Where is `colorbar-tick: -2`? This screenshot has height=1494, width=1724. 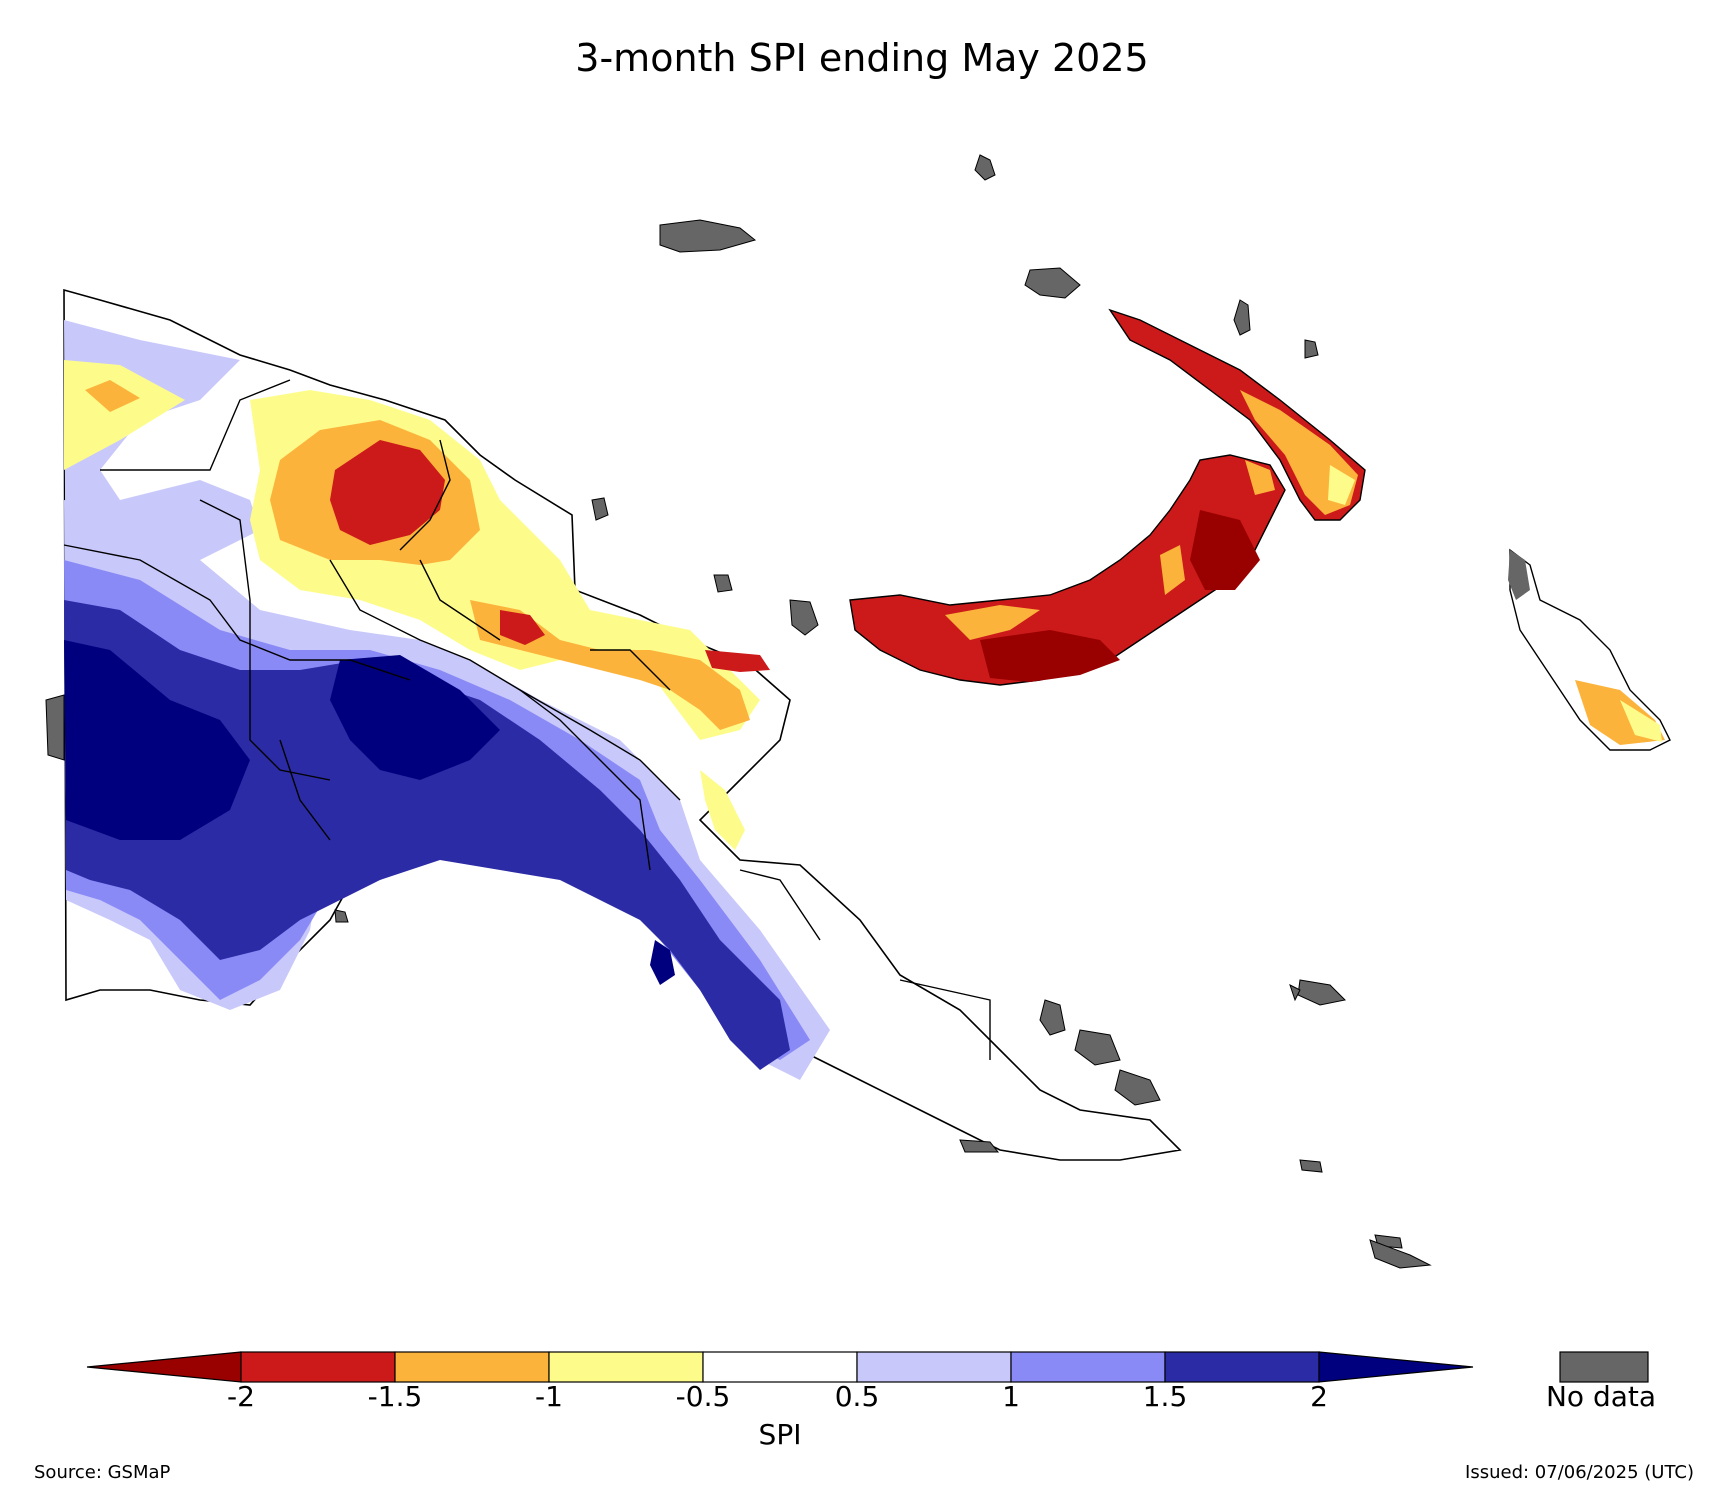 colorbar-tick: -2 is located at coordinates (241, 1396).